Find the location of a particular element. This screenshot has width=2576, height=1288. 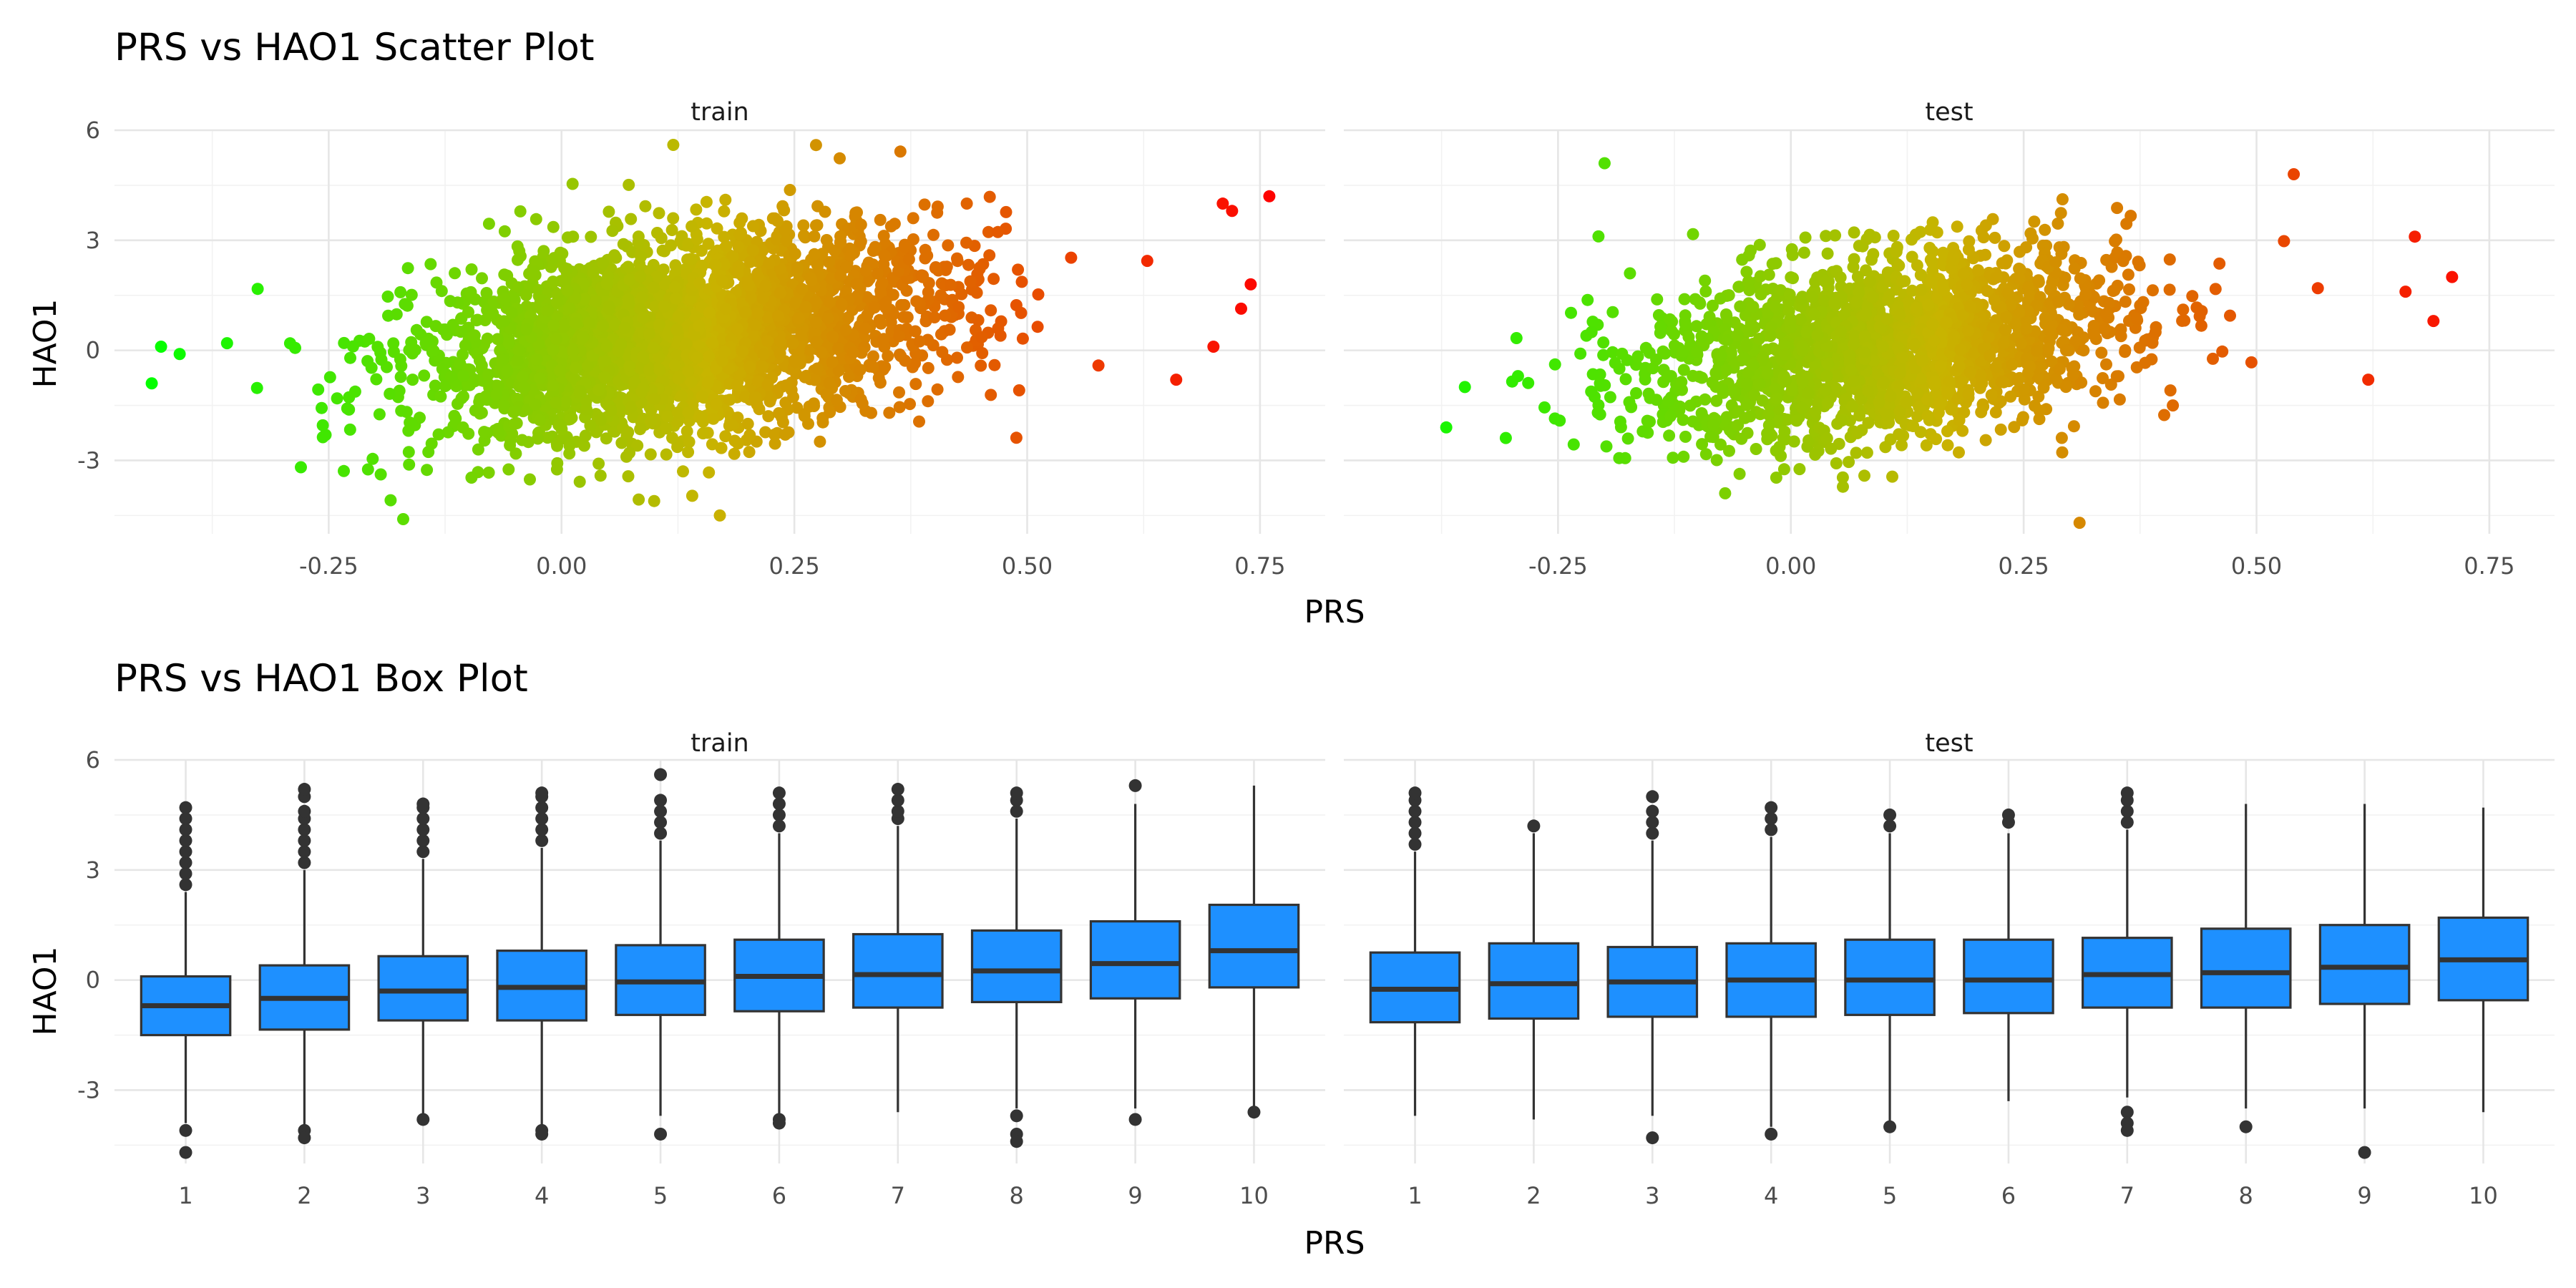

x-tick-label: 0.50 is located at coordinates (2256, 566).